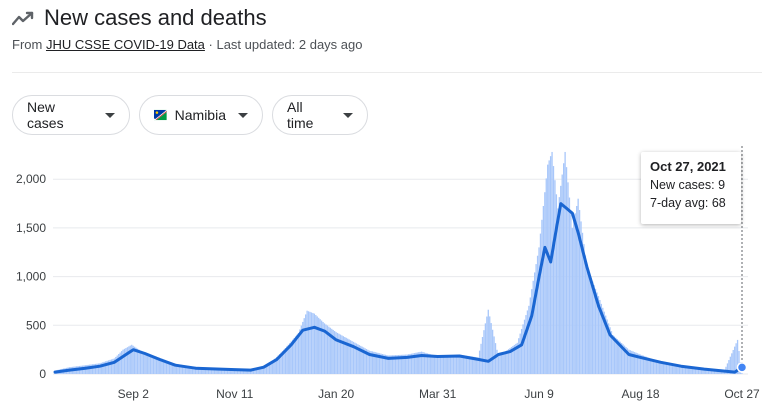 Image resolution: width=768 pixels, height=412 pixels. What do you see at coordinates (320, 115) in the screenshot?
I see `range-dropdown: All time` at bounding box center [320, 115].